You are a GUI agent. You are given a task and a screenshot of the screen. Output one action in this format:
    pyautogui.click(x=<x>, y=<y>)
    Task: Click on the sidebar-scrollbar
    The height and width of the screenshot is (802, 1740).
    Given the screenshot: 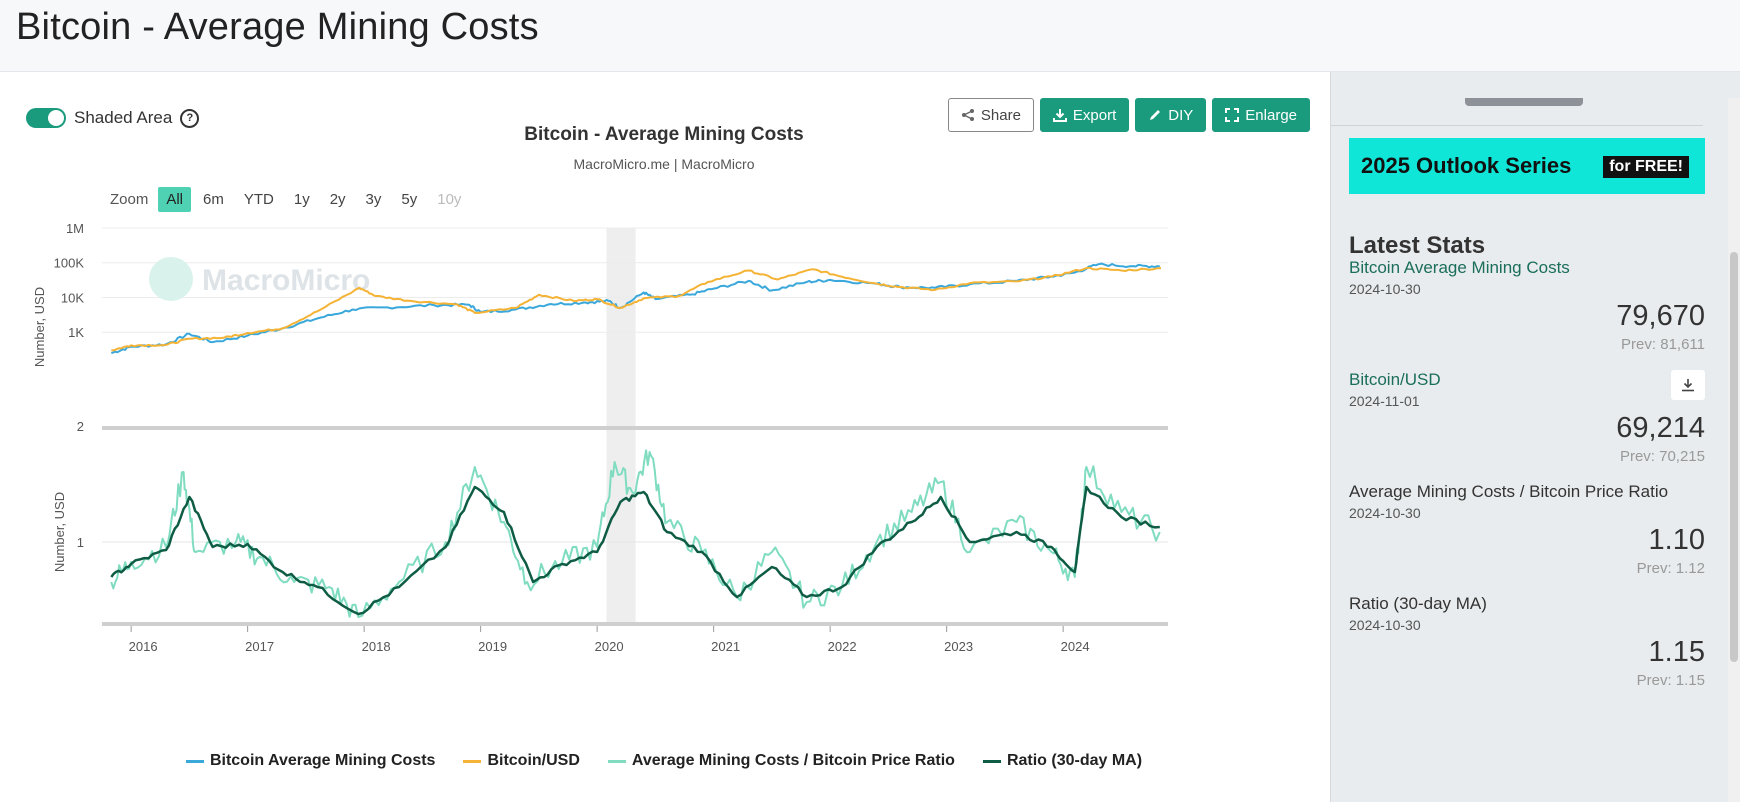 What is the action you would take?
    pyautogui.click(x=1734, y=450)
    